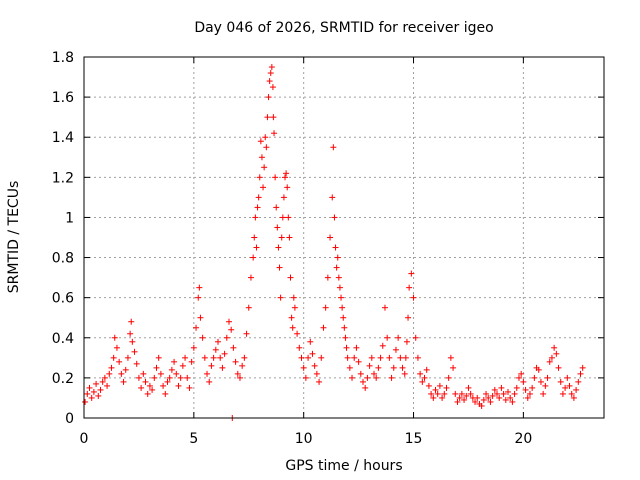 Image resolution: width=640 pixels, height=480 pixels. Describe the element at coordinates (523, 439) in the screenshot. I see `x-tick-label: 20` at that location.